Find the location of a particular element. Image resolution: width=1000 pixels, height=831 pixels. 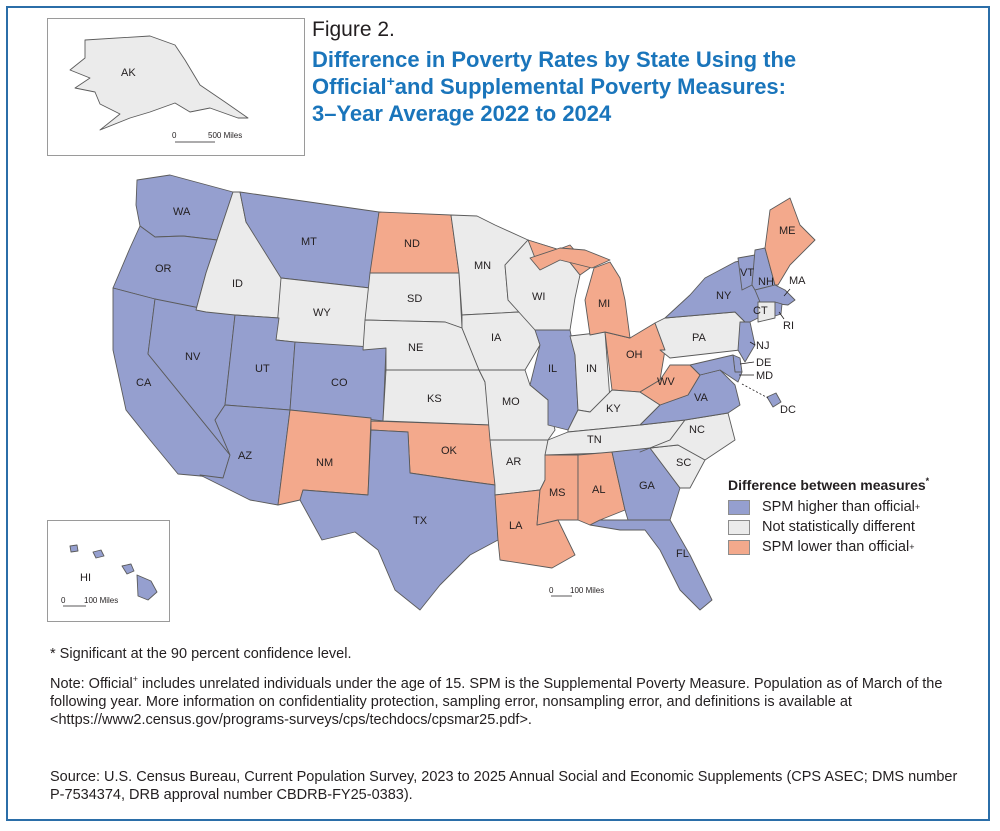

figure-label: Figure 2. is located at coordinates (353, 29).